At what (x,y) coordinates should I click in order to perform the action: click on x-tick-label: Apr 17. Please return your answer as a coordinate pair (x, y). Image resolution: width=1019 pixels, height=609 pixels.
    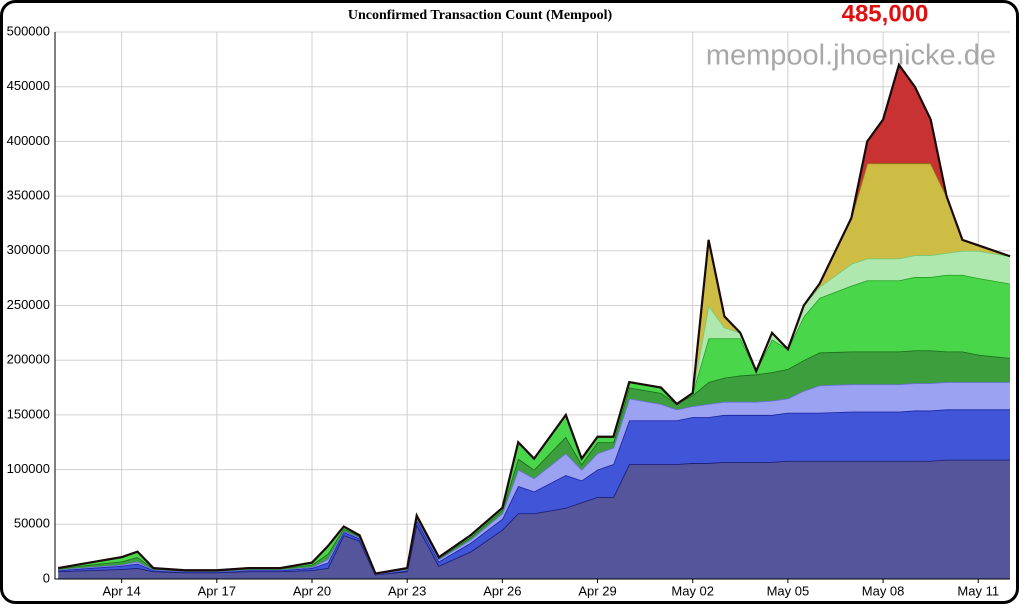
    Looking at the image, I should click on (217, 590).